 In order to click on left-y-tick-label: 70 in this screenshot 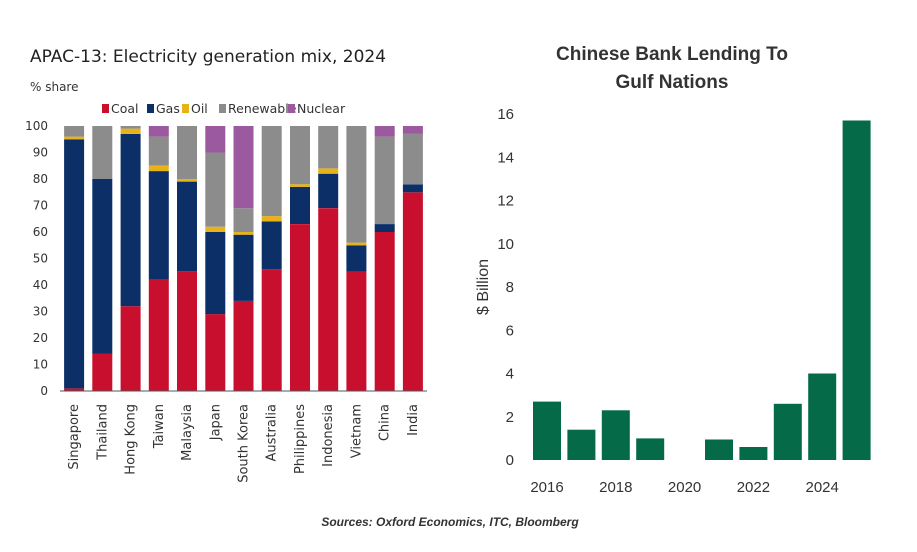, I will do `click(40, 206)`.